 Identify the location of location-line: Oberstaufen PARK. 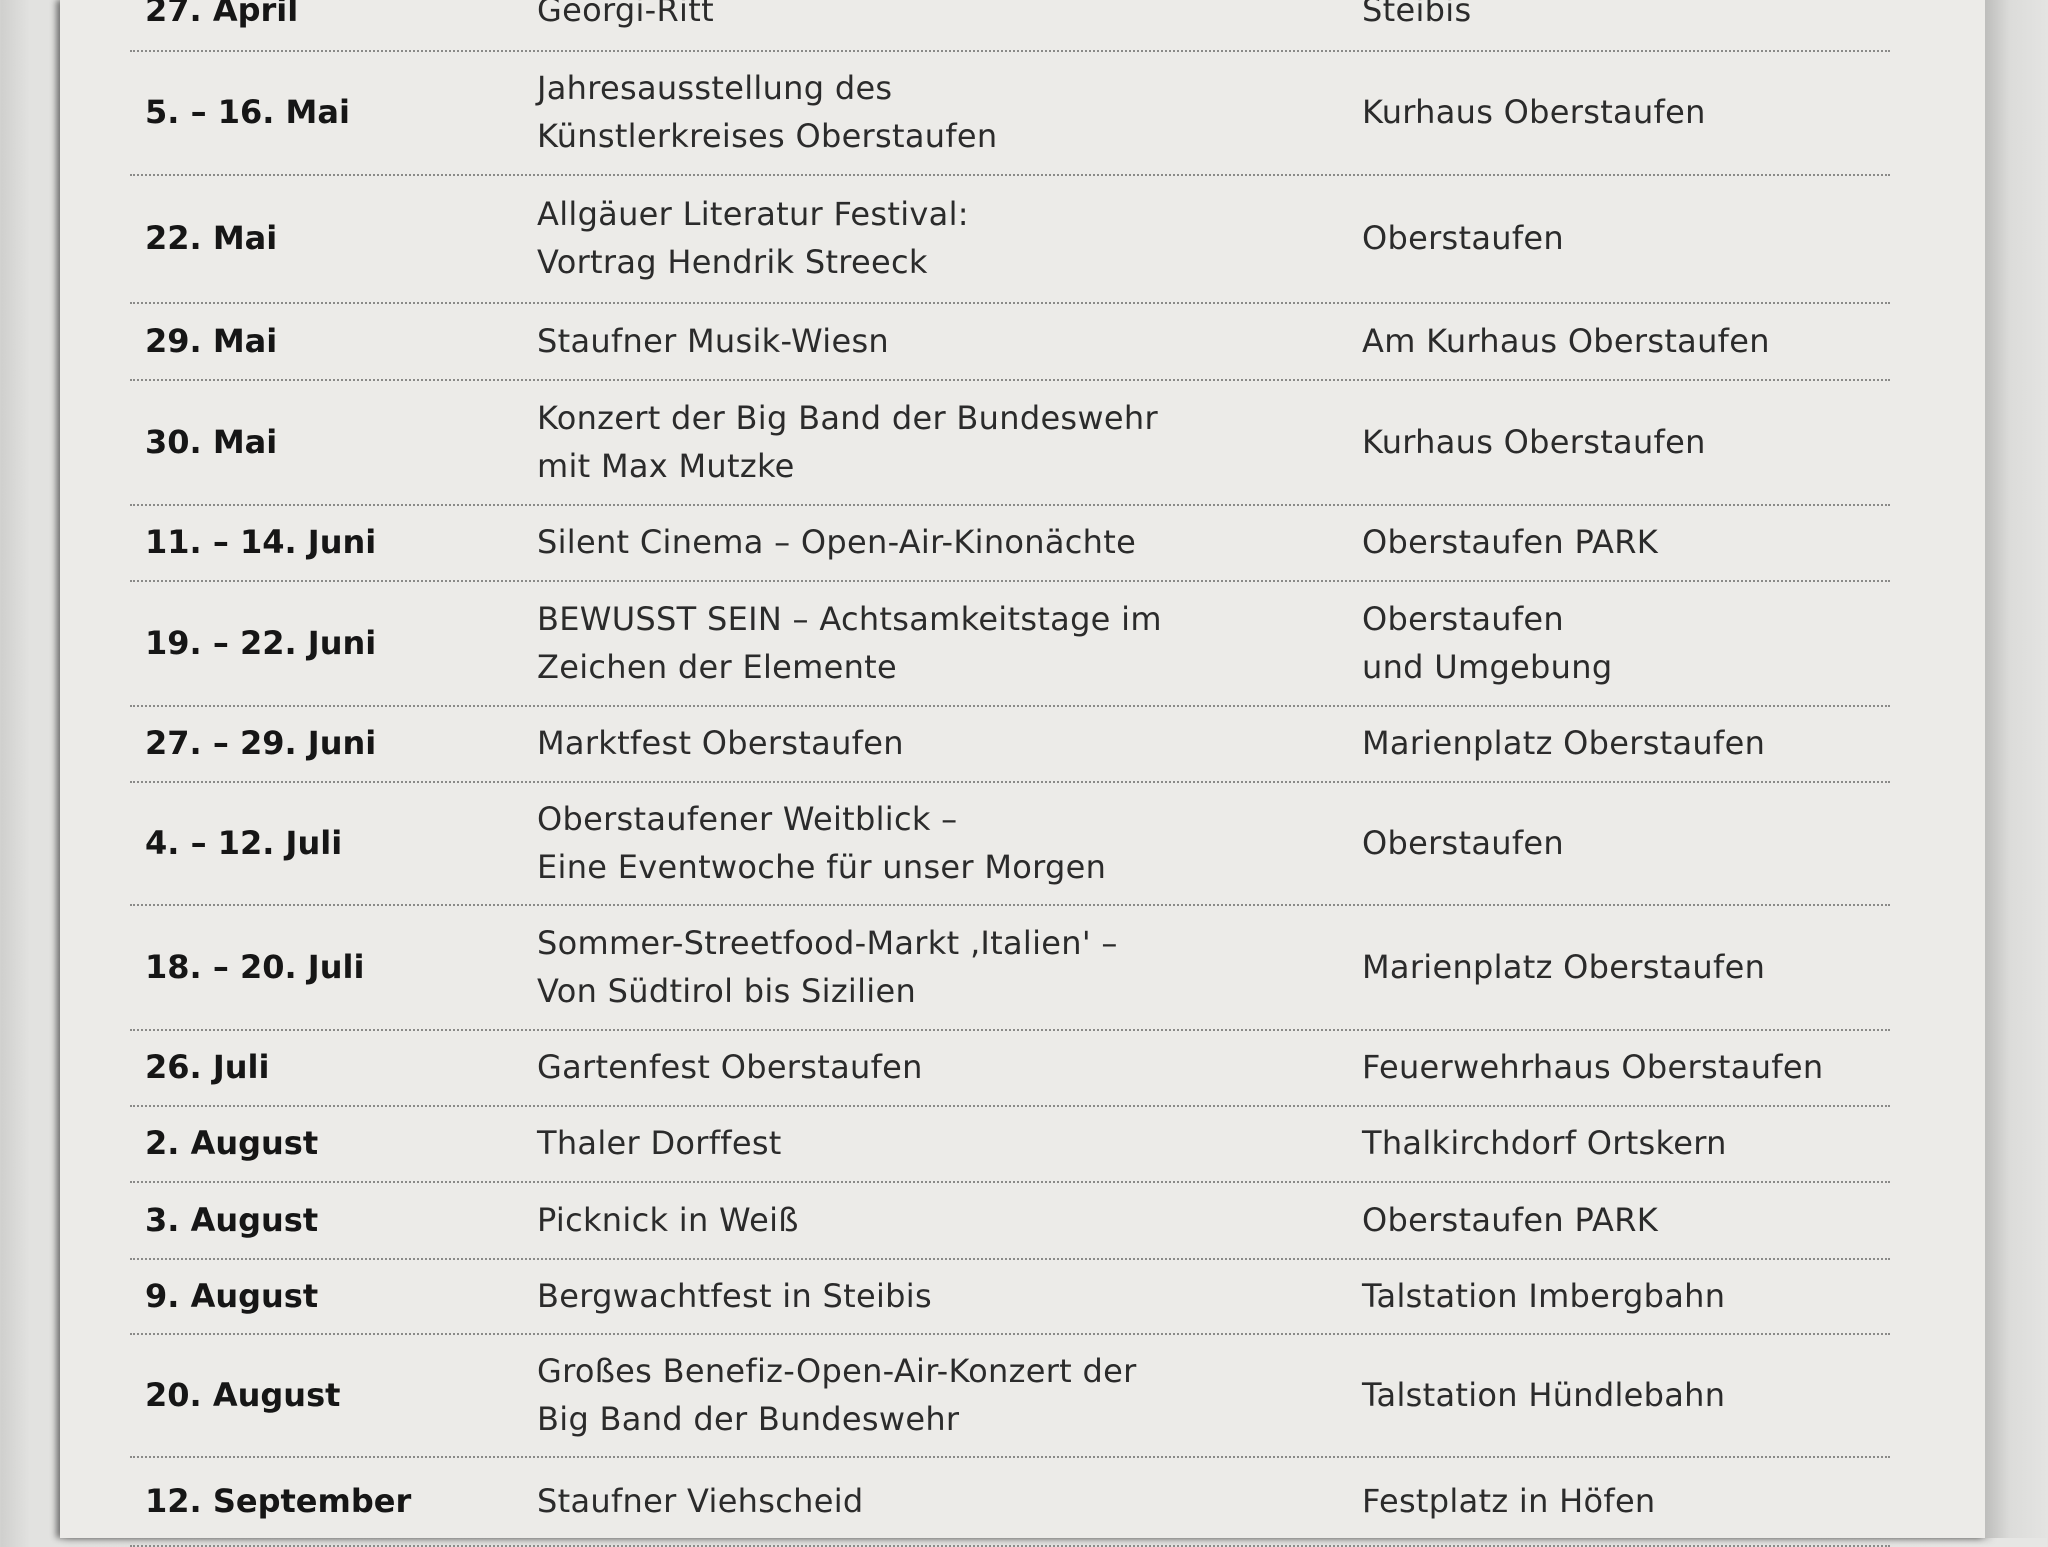
(1510, 1219).